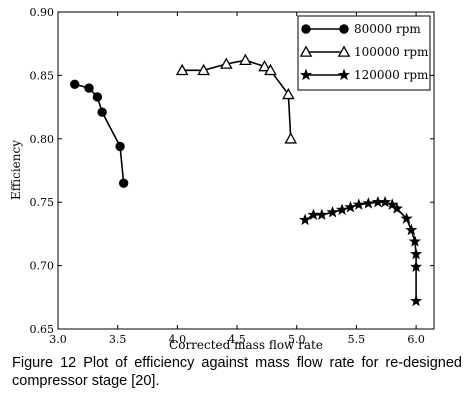 The height and width of the screenshot is (403, 465). What do you see at coordinates (16, 170) in the screenshot?
I see `y-axis-label: Efficiency` at bounding box center [16, 170].